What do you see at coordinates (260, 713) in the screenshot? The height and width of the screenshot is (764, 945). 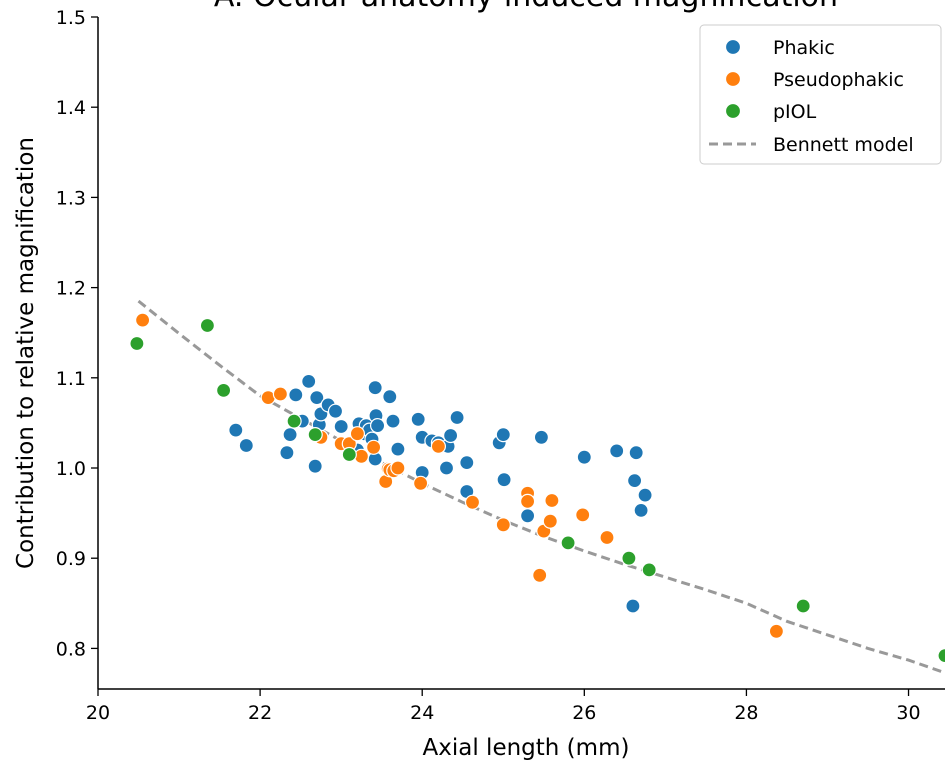 I see `x-tick-label: 22` at bounding box center [260, 713].